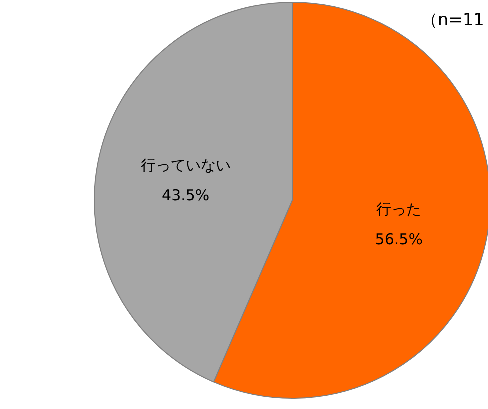 This screenshot has height=409, width=488. Describe the element at coordinates (399, 209) in the screenshot. I see `slice-label: 行った` at that location.